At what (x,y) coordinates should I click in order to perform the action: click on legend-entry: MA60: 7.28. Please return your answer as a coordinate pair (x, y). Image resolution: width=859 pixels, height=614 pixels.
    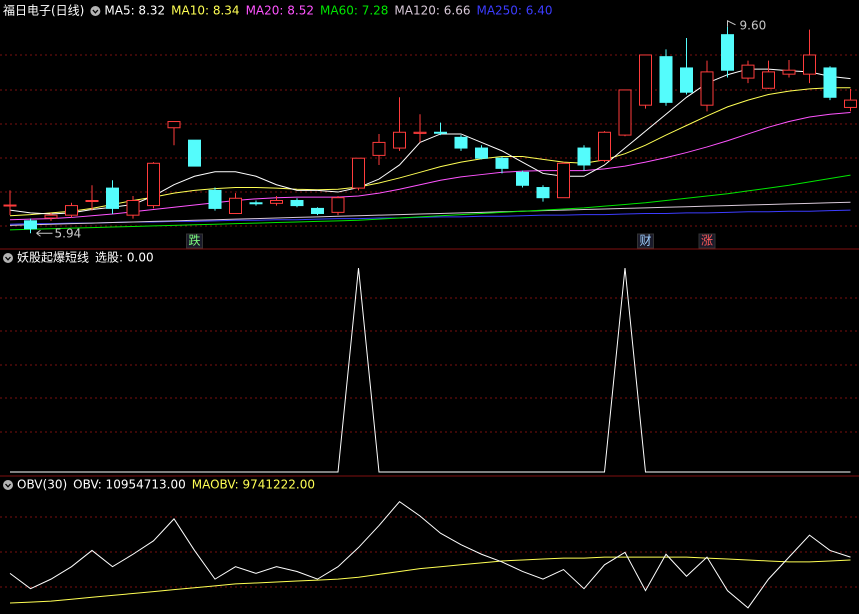
    Looking at the image, I should click on (354, 11).